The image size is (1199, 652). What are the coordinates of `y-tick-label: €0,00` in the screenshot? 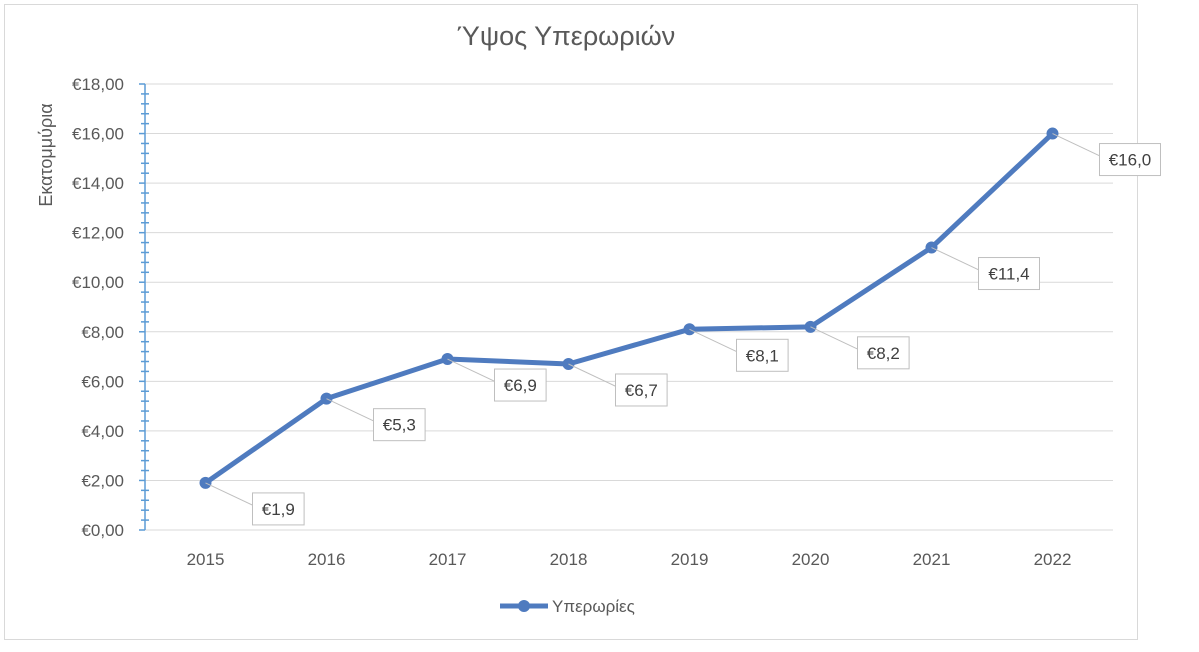 It's located at (102, 530).